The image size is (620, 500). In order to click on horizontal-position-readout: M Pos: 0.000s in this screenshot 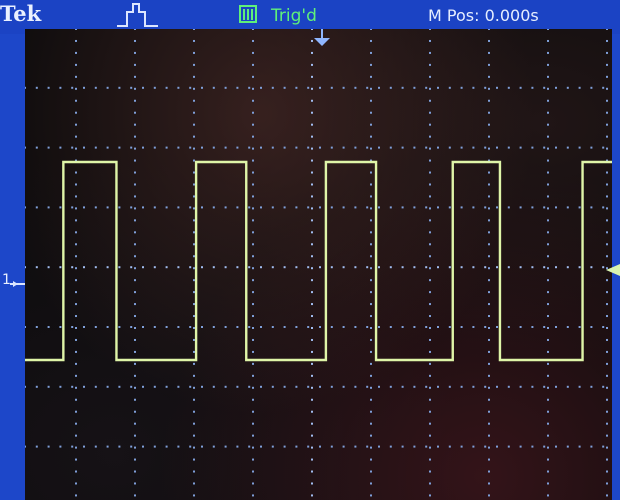, I will do `click(483, 16)`.